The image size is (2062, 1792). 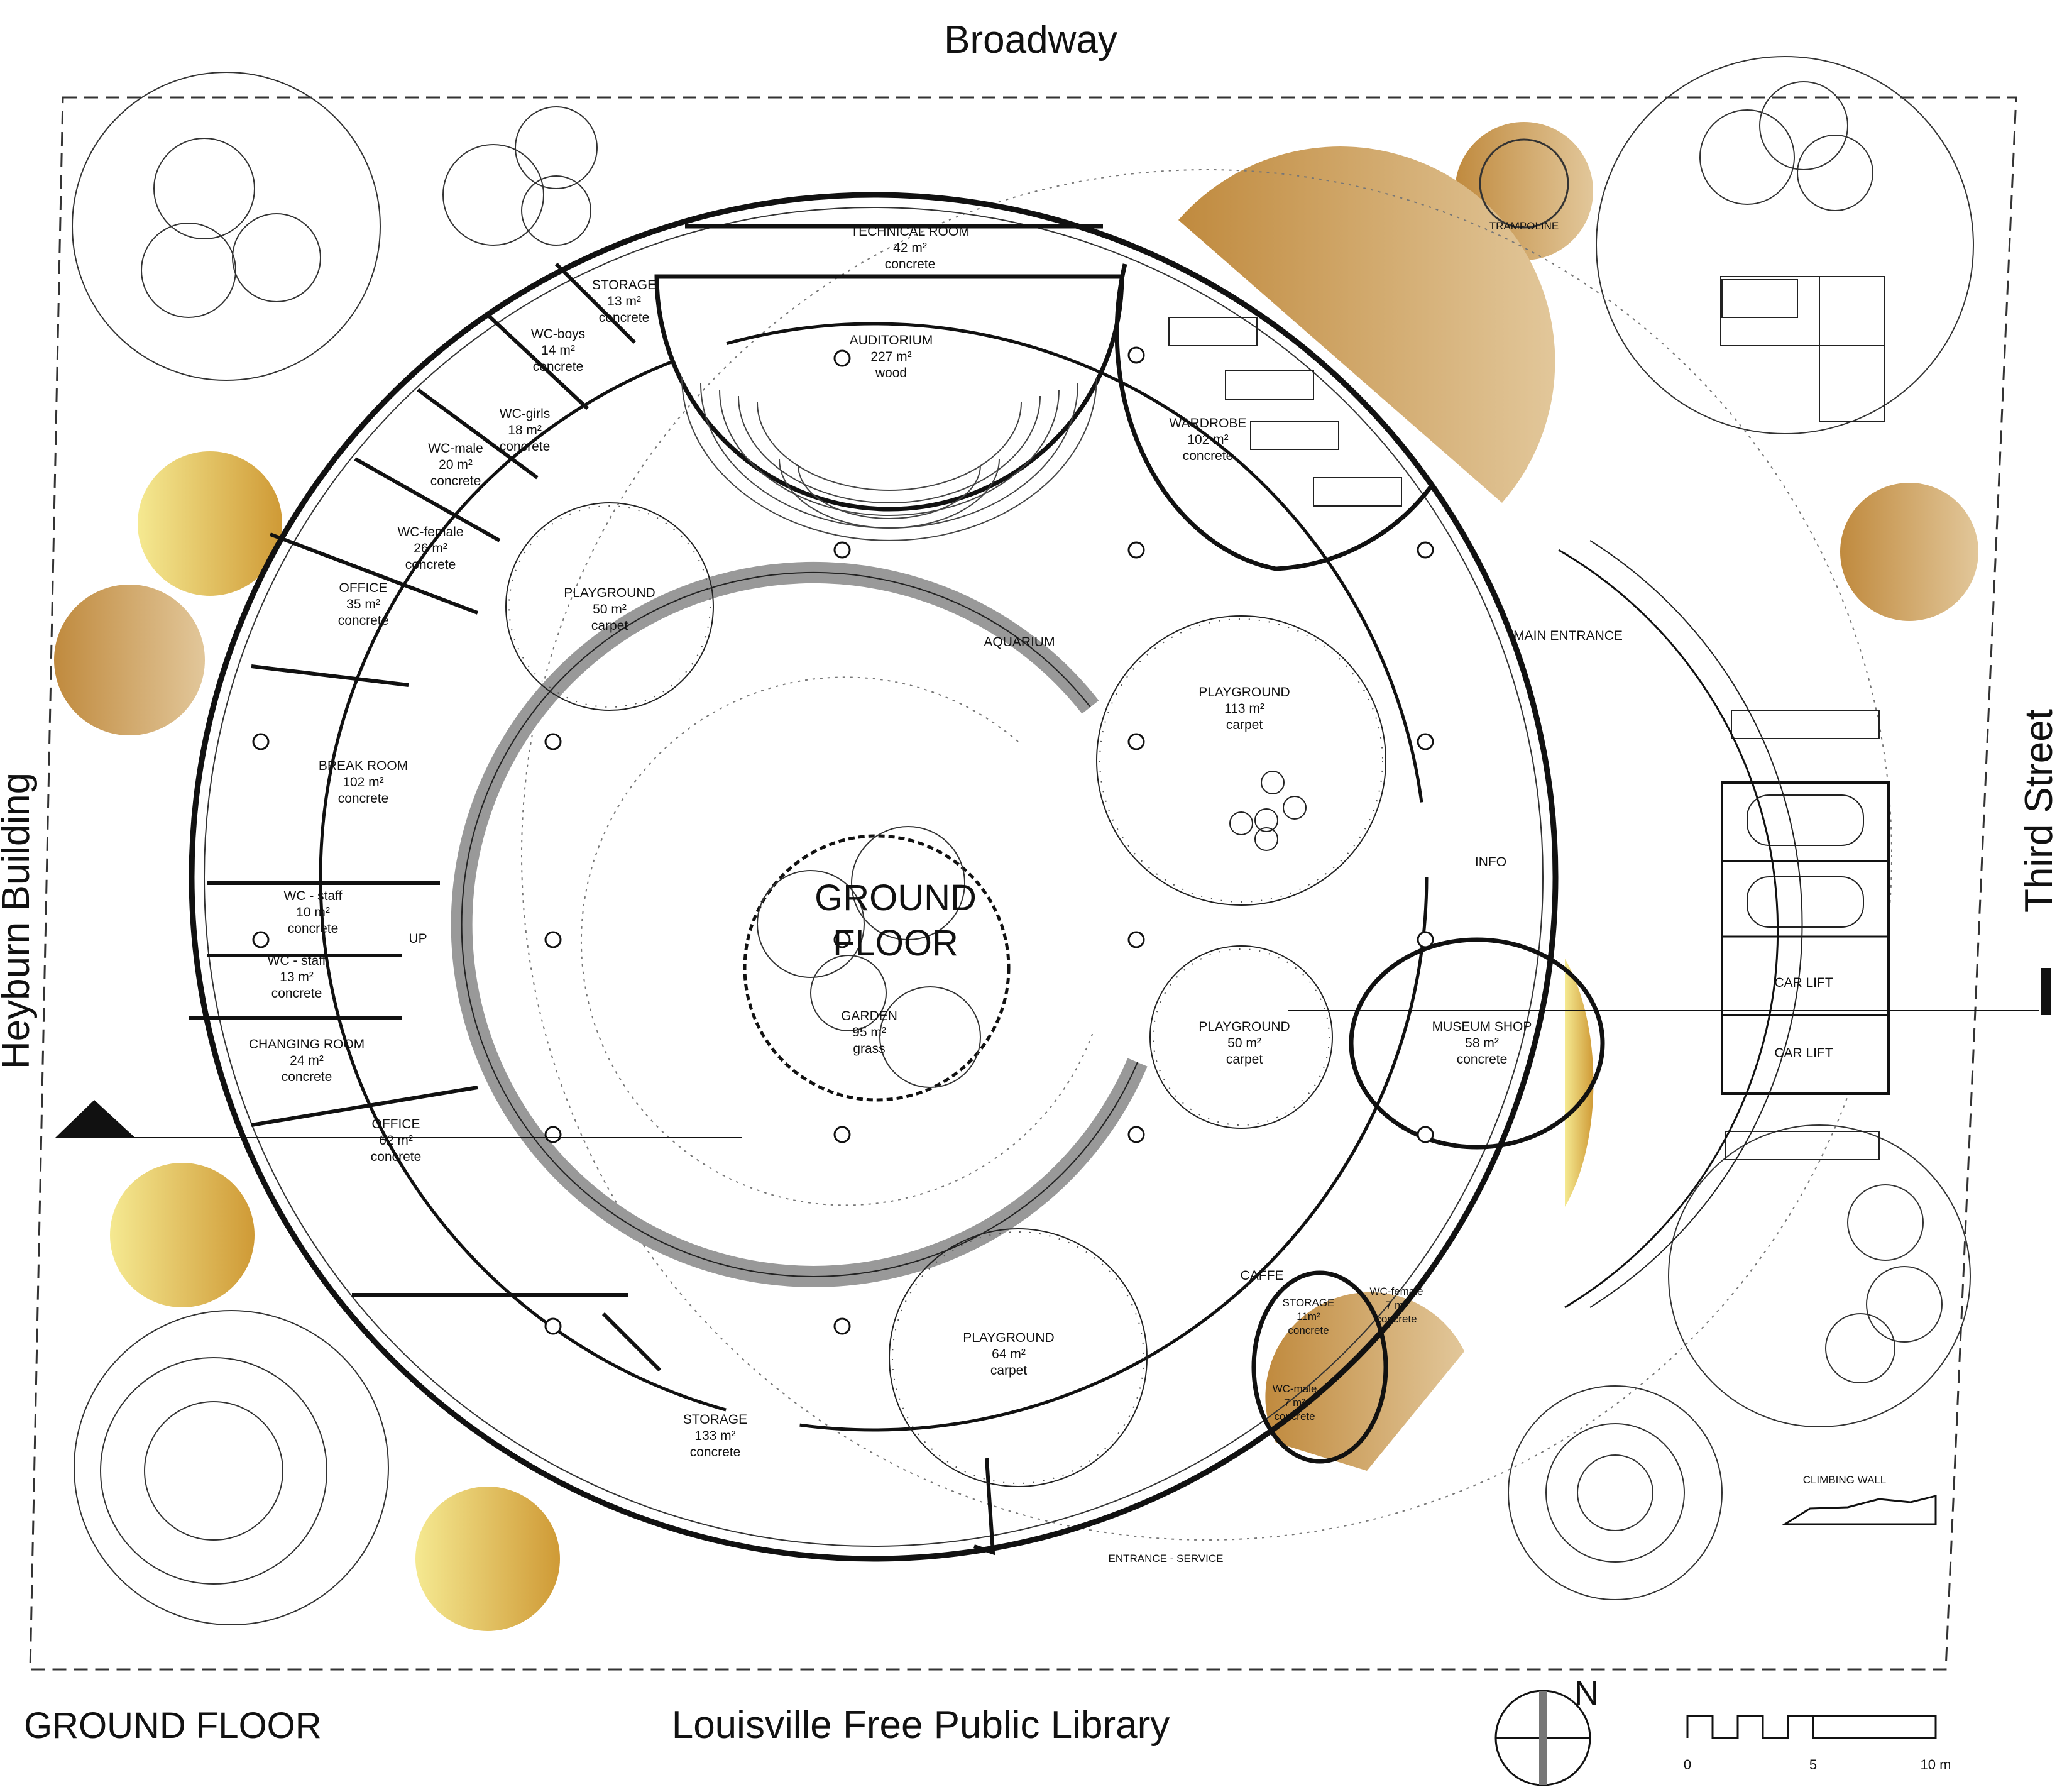 I want to click on wardrobe-racks, so click(x=1285, y=412).